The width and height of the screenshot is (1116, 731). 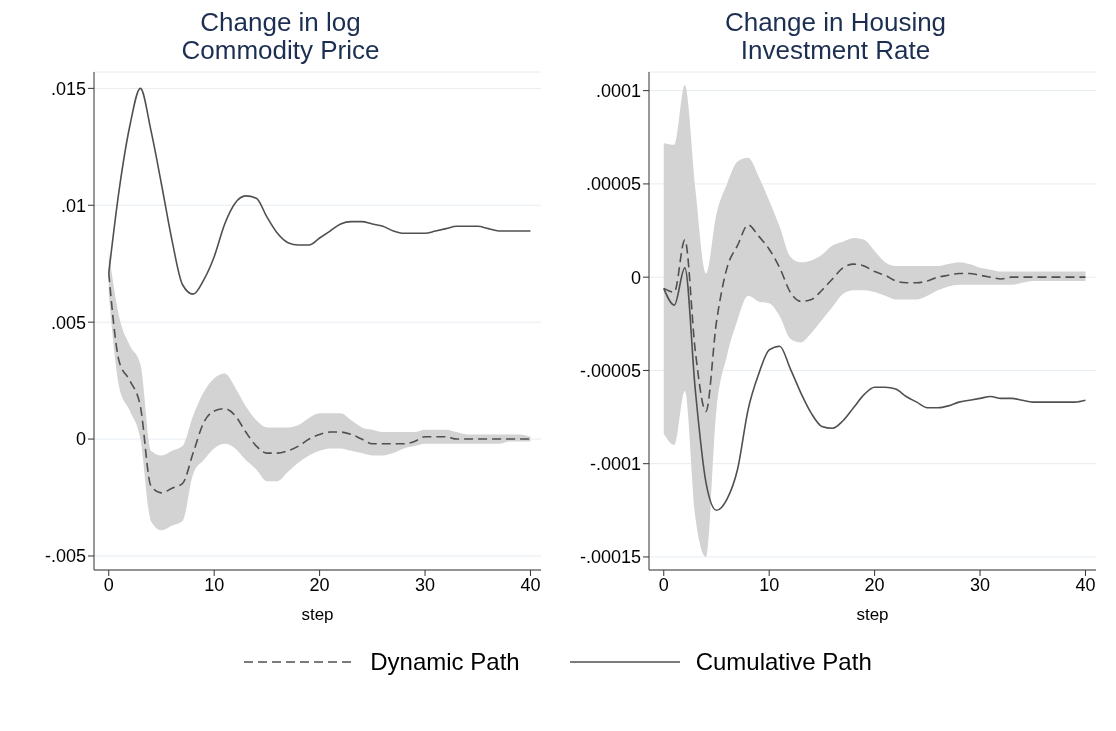 I want to click on y-tick-label: .00005, so click(x=613, y=184).